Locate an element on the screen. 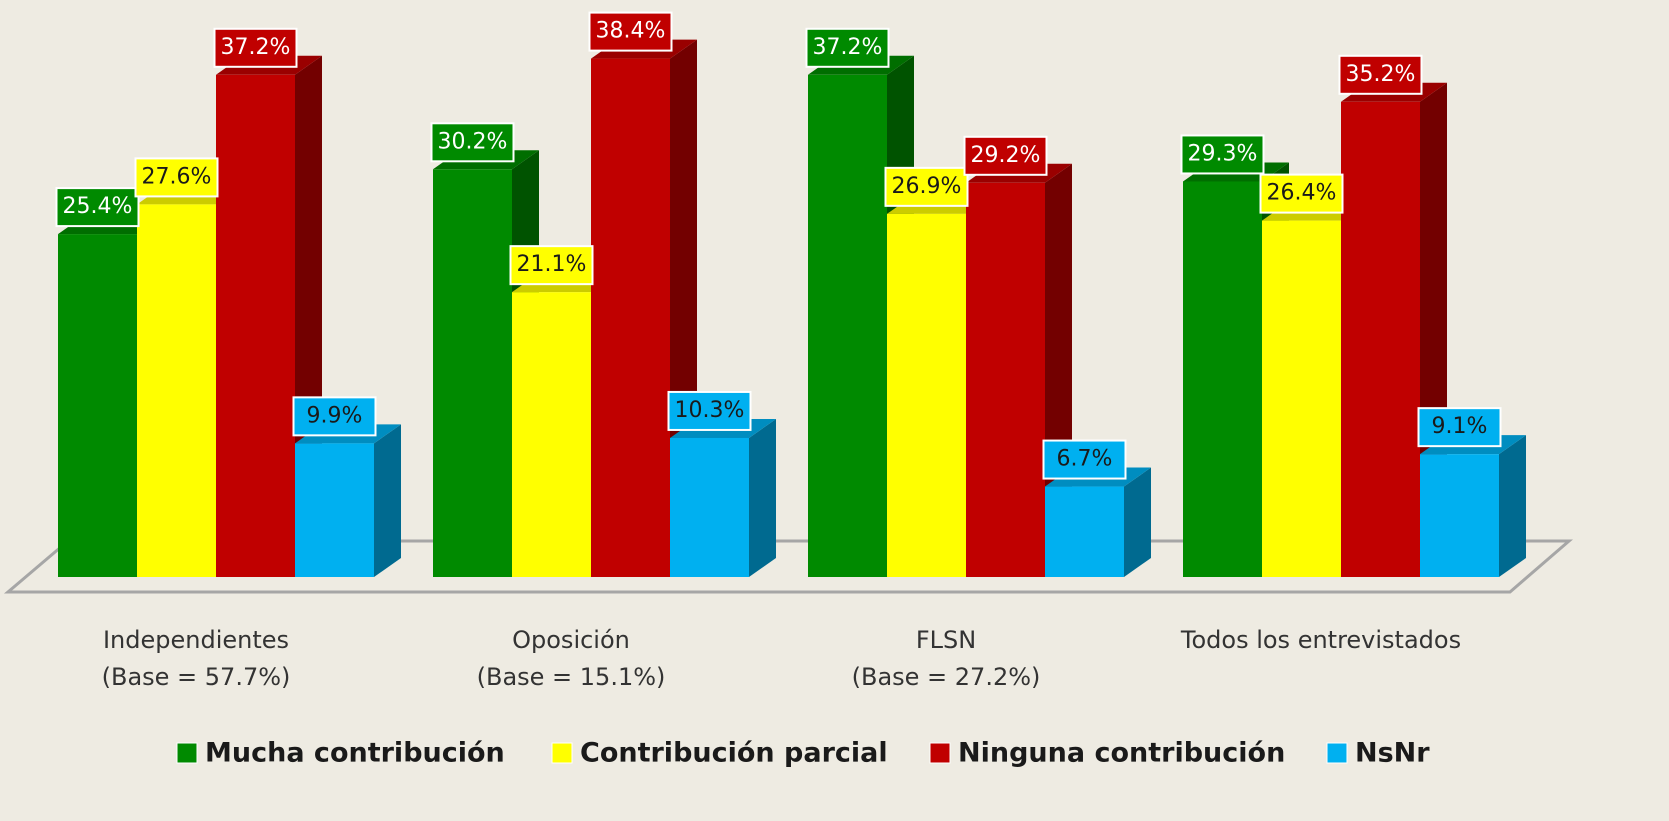 The image size is (1669, 821). value-label: 10.3% is located at coordinates (710, 410).